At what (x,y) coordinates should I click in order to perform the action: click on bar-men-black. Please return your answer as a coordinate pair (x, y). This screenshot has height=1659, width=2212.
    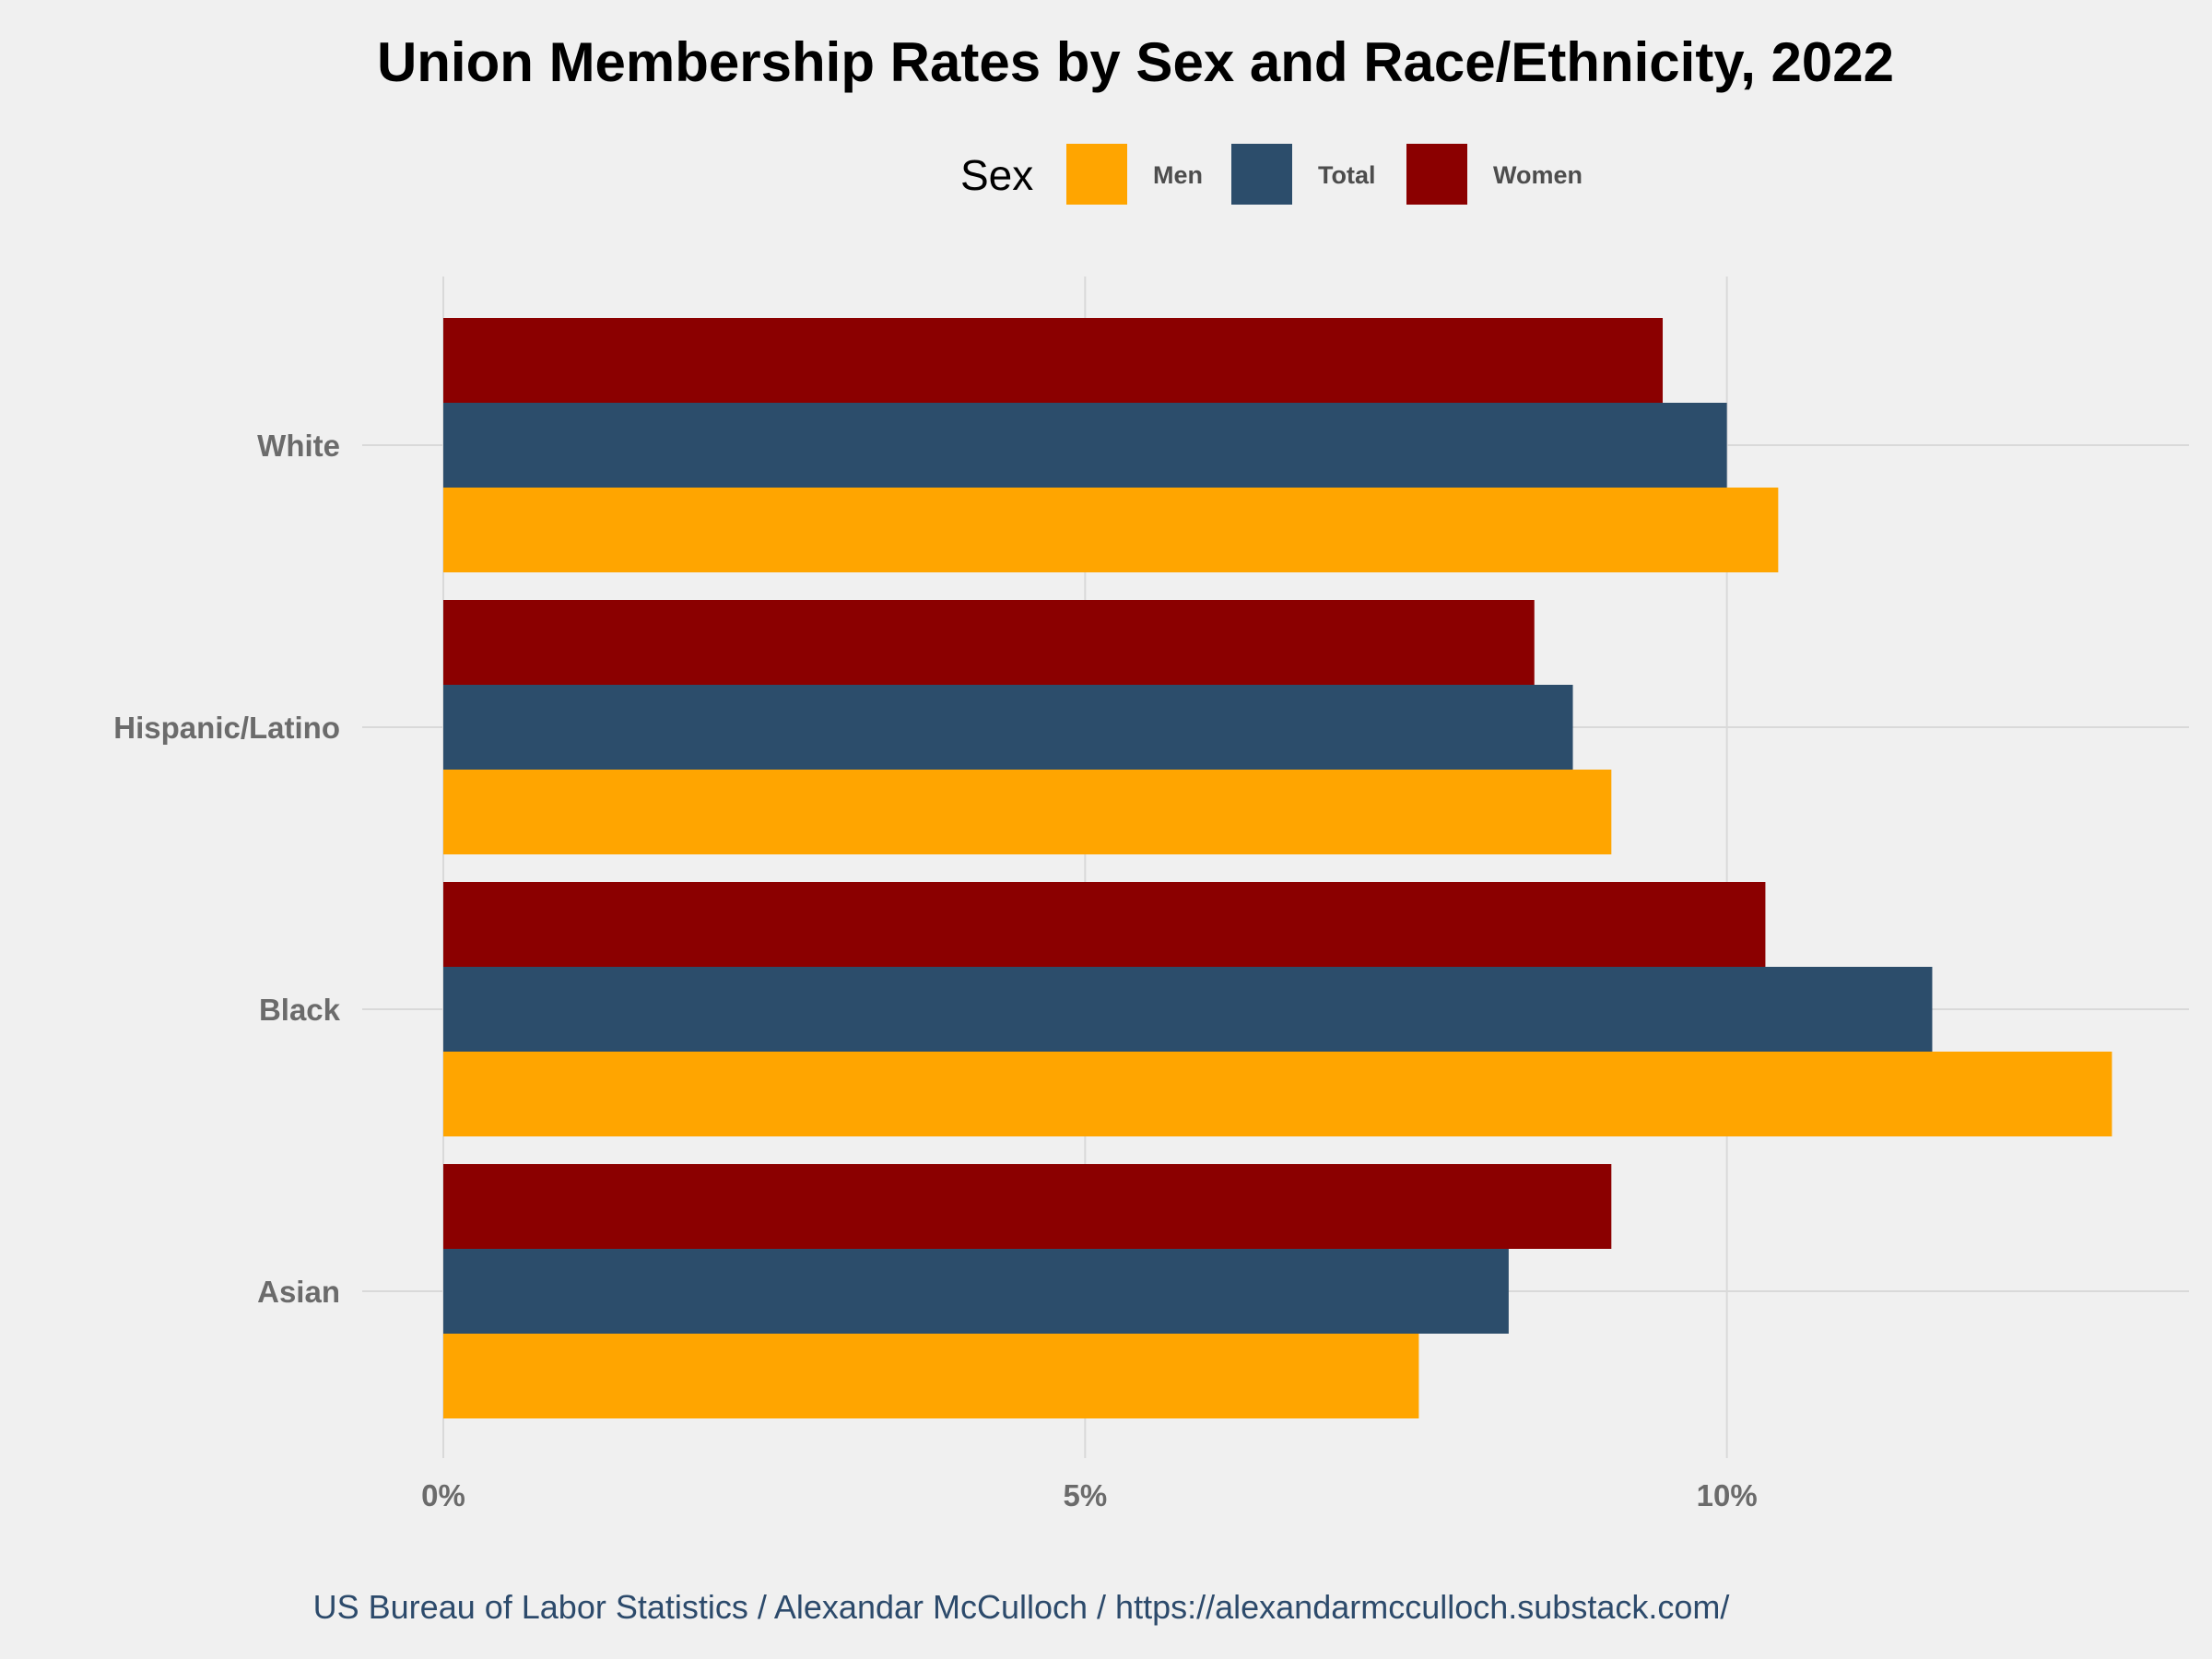
    Looking at the image, I should click on (1277, 1094).